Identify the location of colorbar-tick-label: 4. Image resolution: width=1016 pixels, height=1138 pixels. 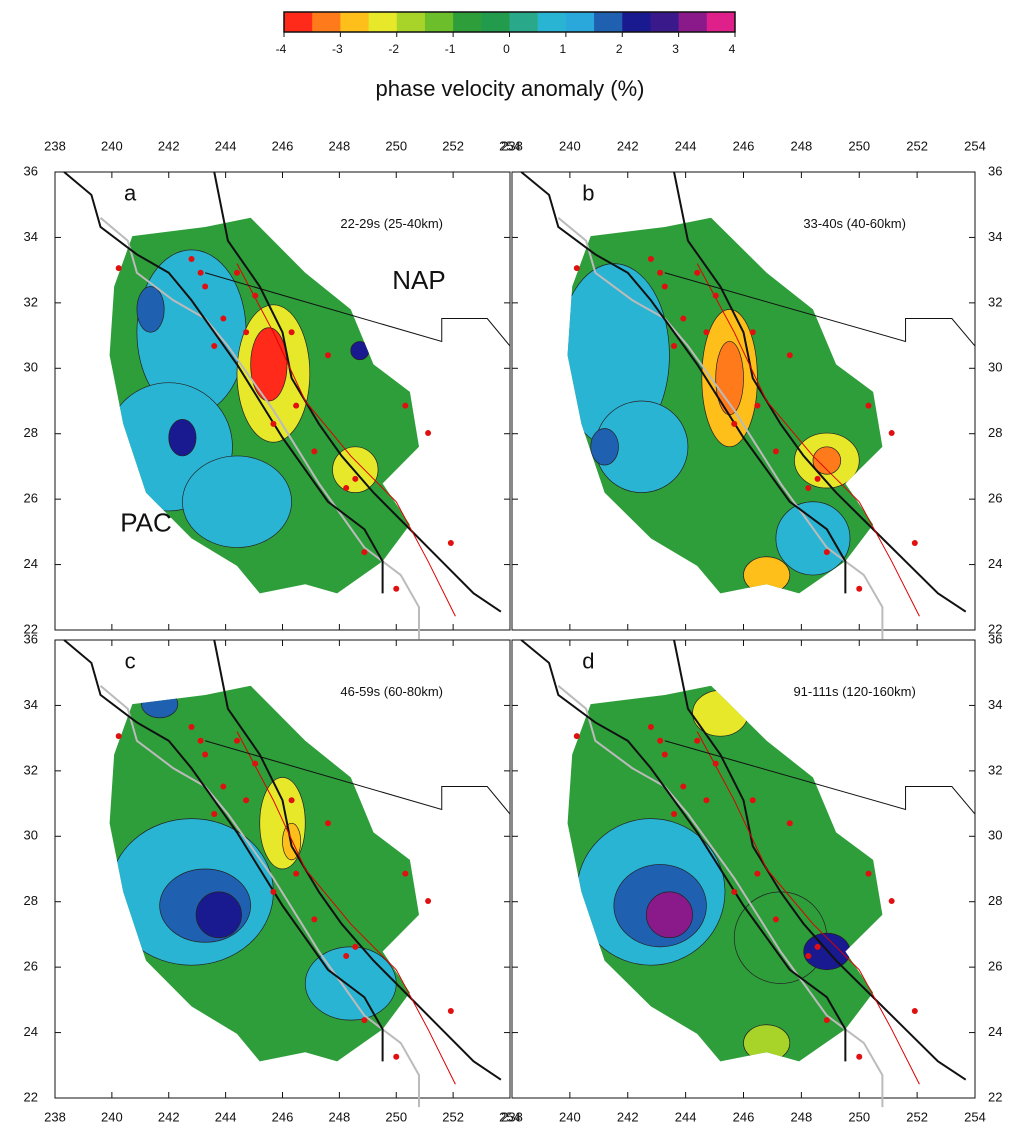
(732, 49).